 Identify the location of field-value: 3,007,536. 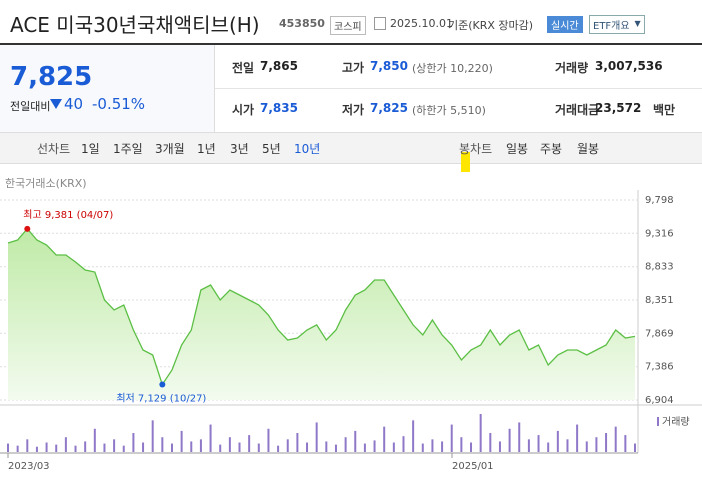
(629, 66).